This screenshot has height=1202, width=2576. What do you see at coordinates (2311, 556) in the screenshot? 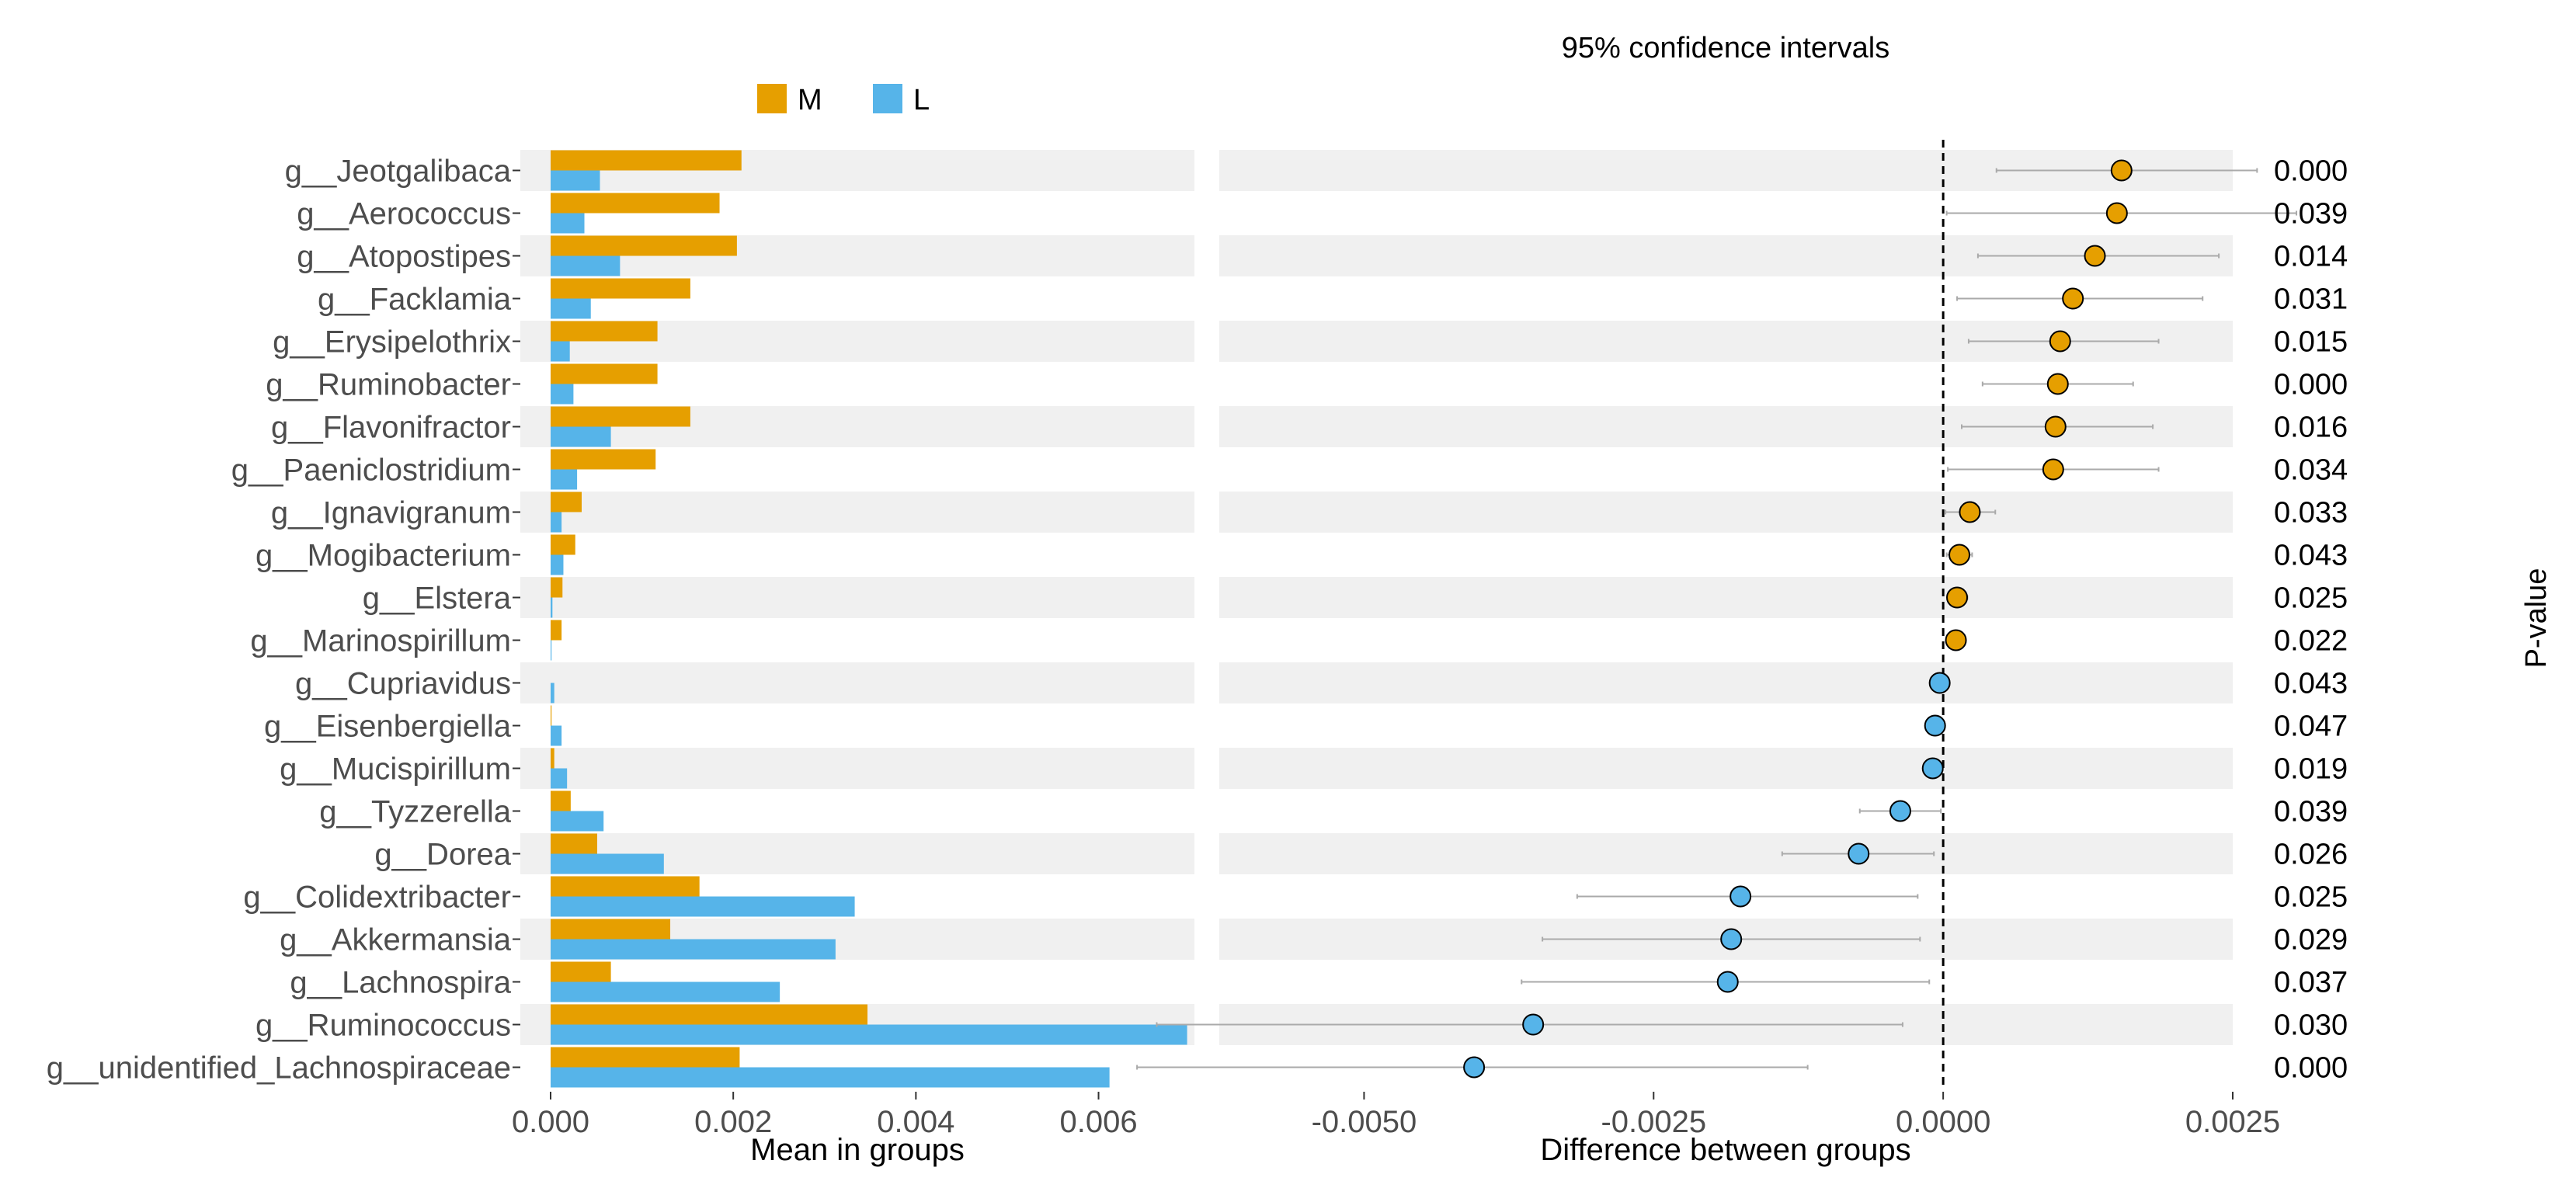
I see `p-value-label: 0.043` at bounding box center [2311, 556].